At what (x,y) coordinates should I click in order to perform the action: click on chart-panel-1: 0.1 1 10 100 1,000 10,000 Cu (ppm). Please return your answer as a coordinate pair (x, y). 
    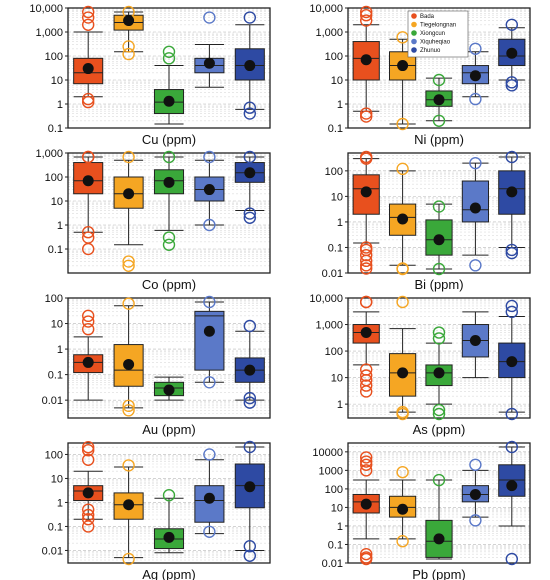
    Looking at the image, I should click on (150, 75).